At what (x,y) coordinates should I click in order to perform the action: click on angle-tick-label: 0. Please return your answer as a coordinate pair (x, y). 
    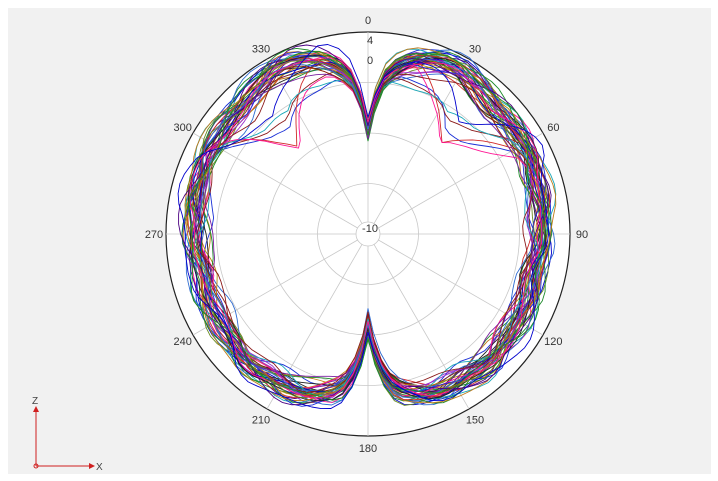
    Looking at the image, I should click on (368, 21).